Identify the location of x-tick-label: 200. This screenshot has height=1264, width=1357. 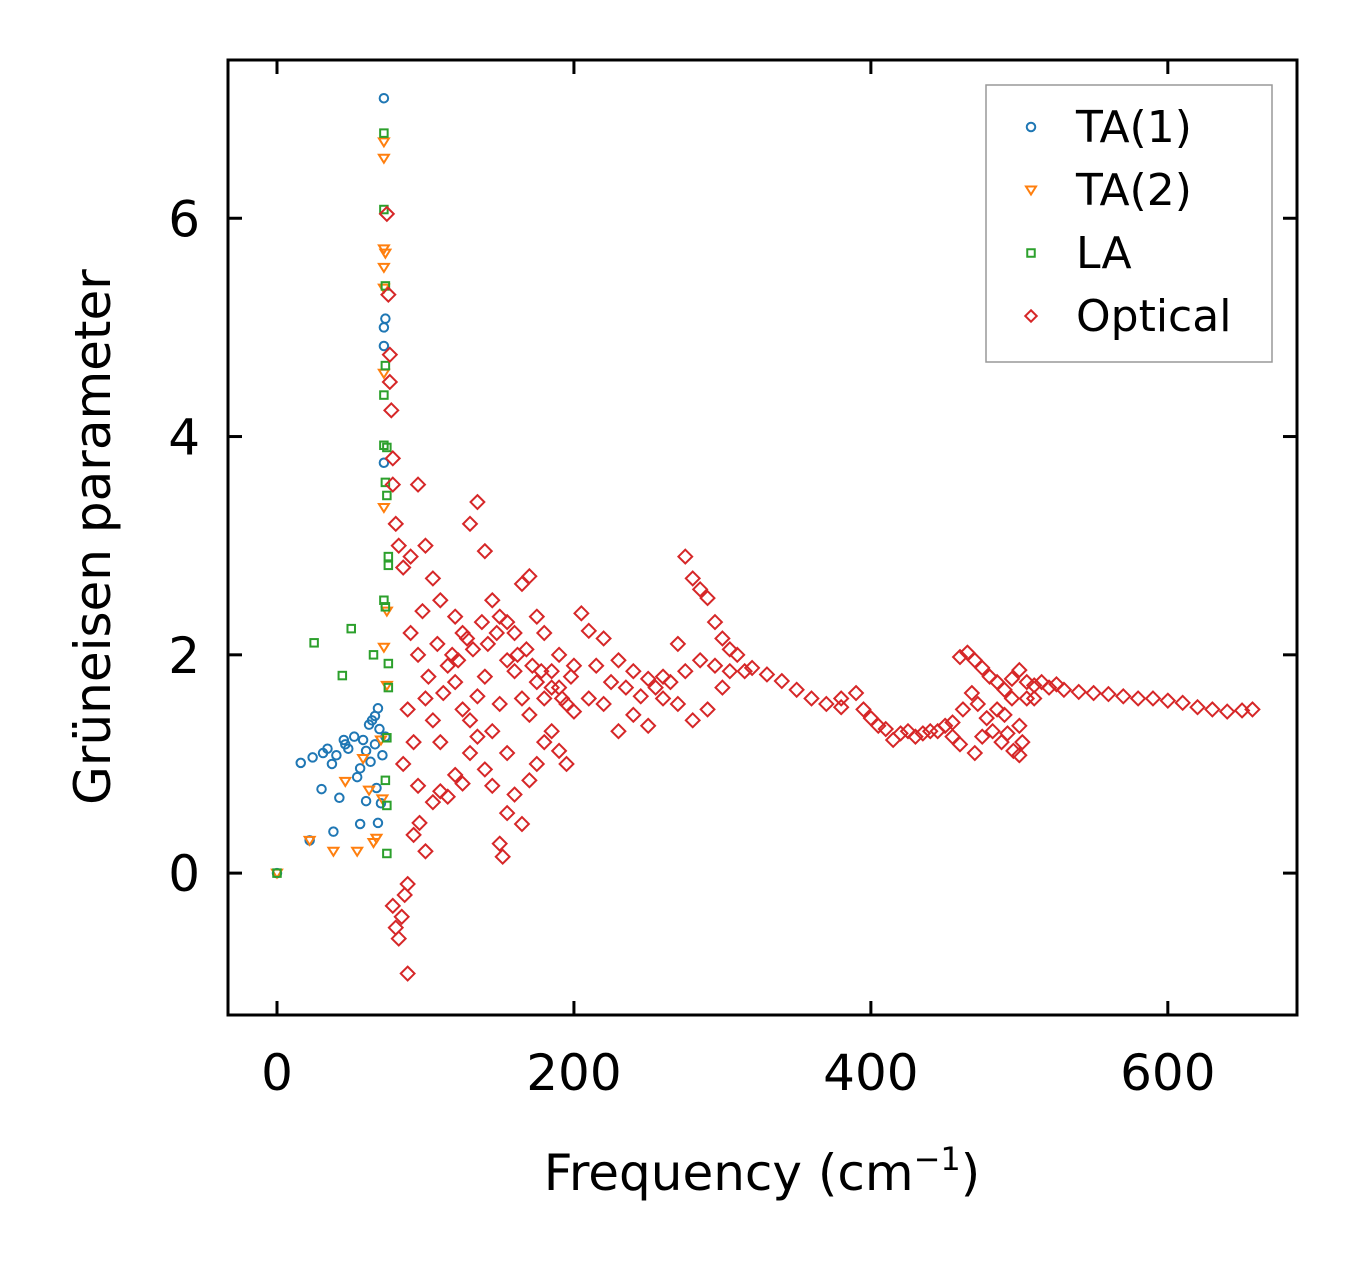
(573, 1073).